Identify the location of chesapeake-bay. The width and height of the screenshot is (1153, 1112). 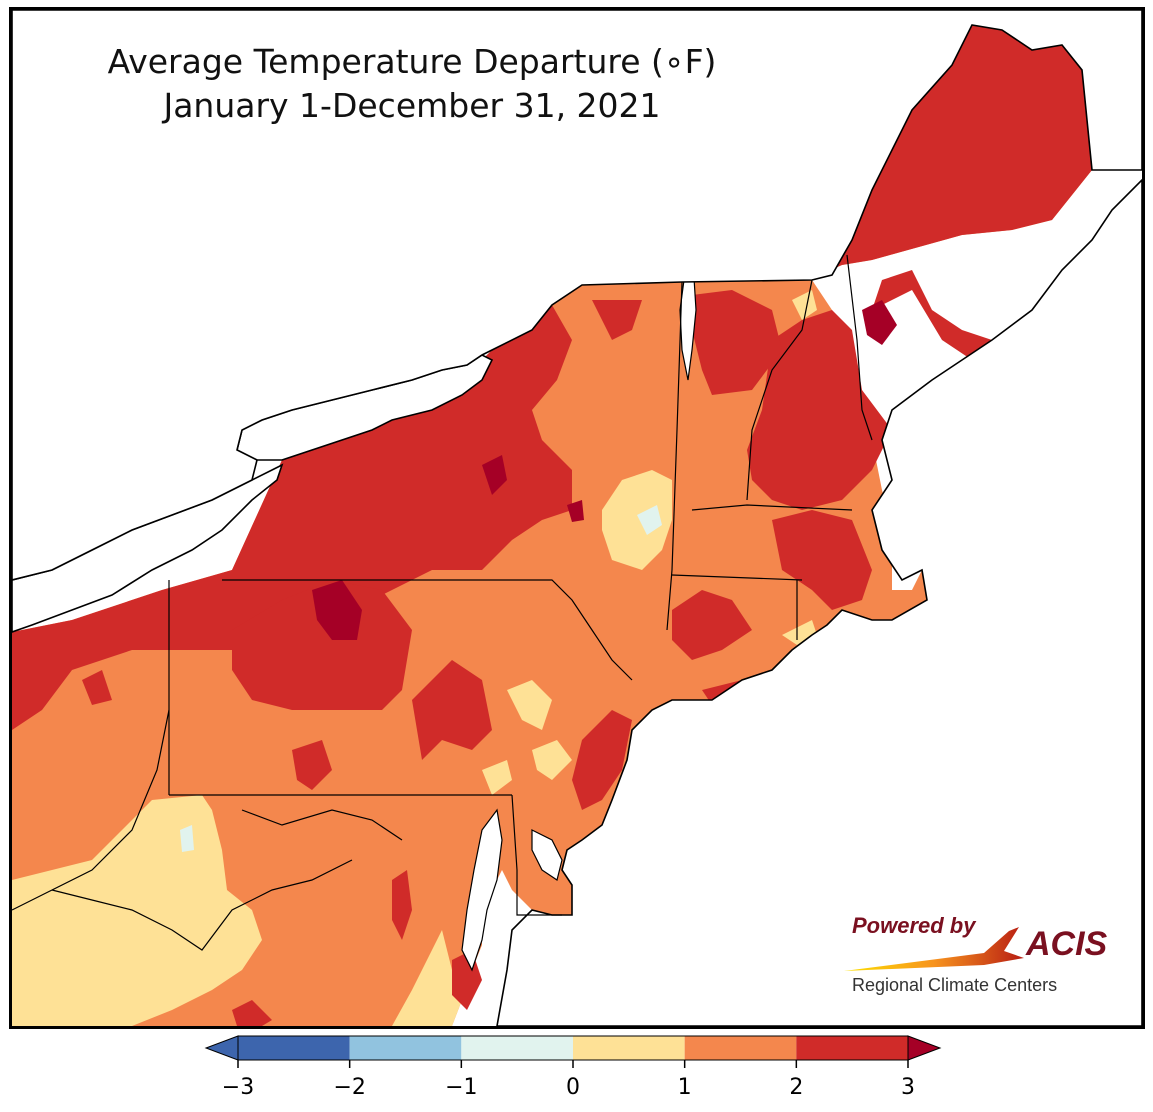
(482, 890).